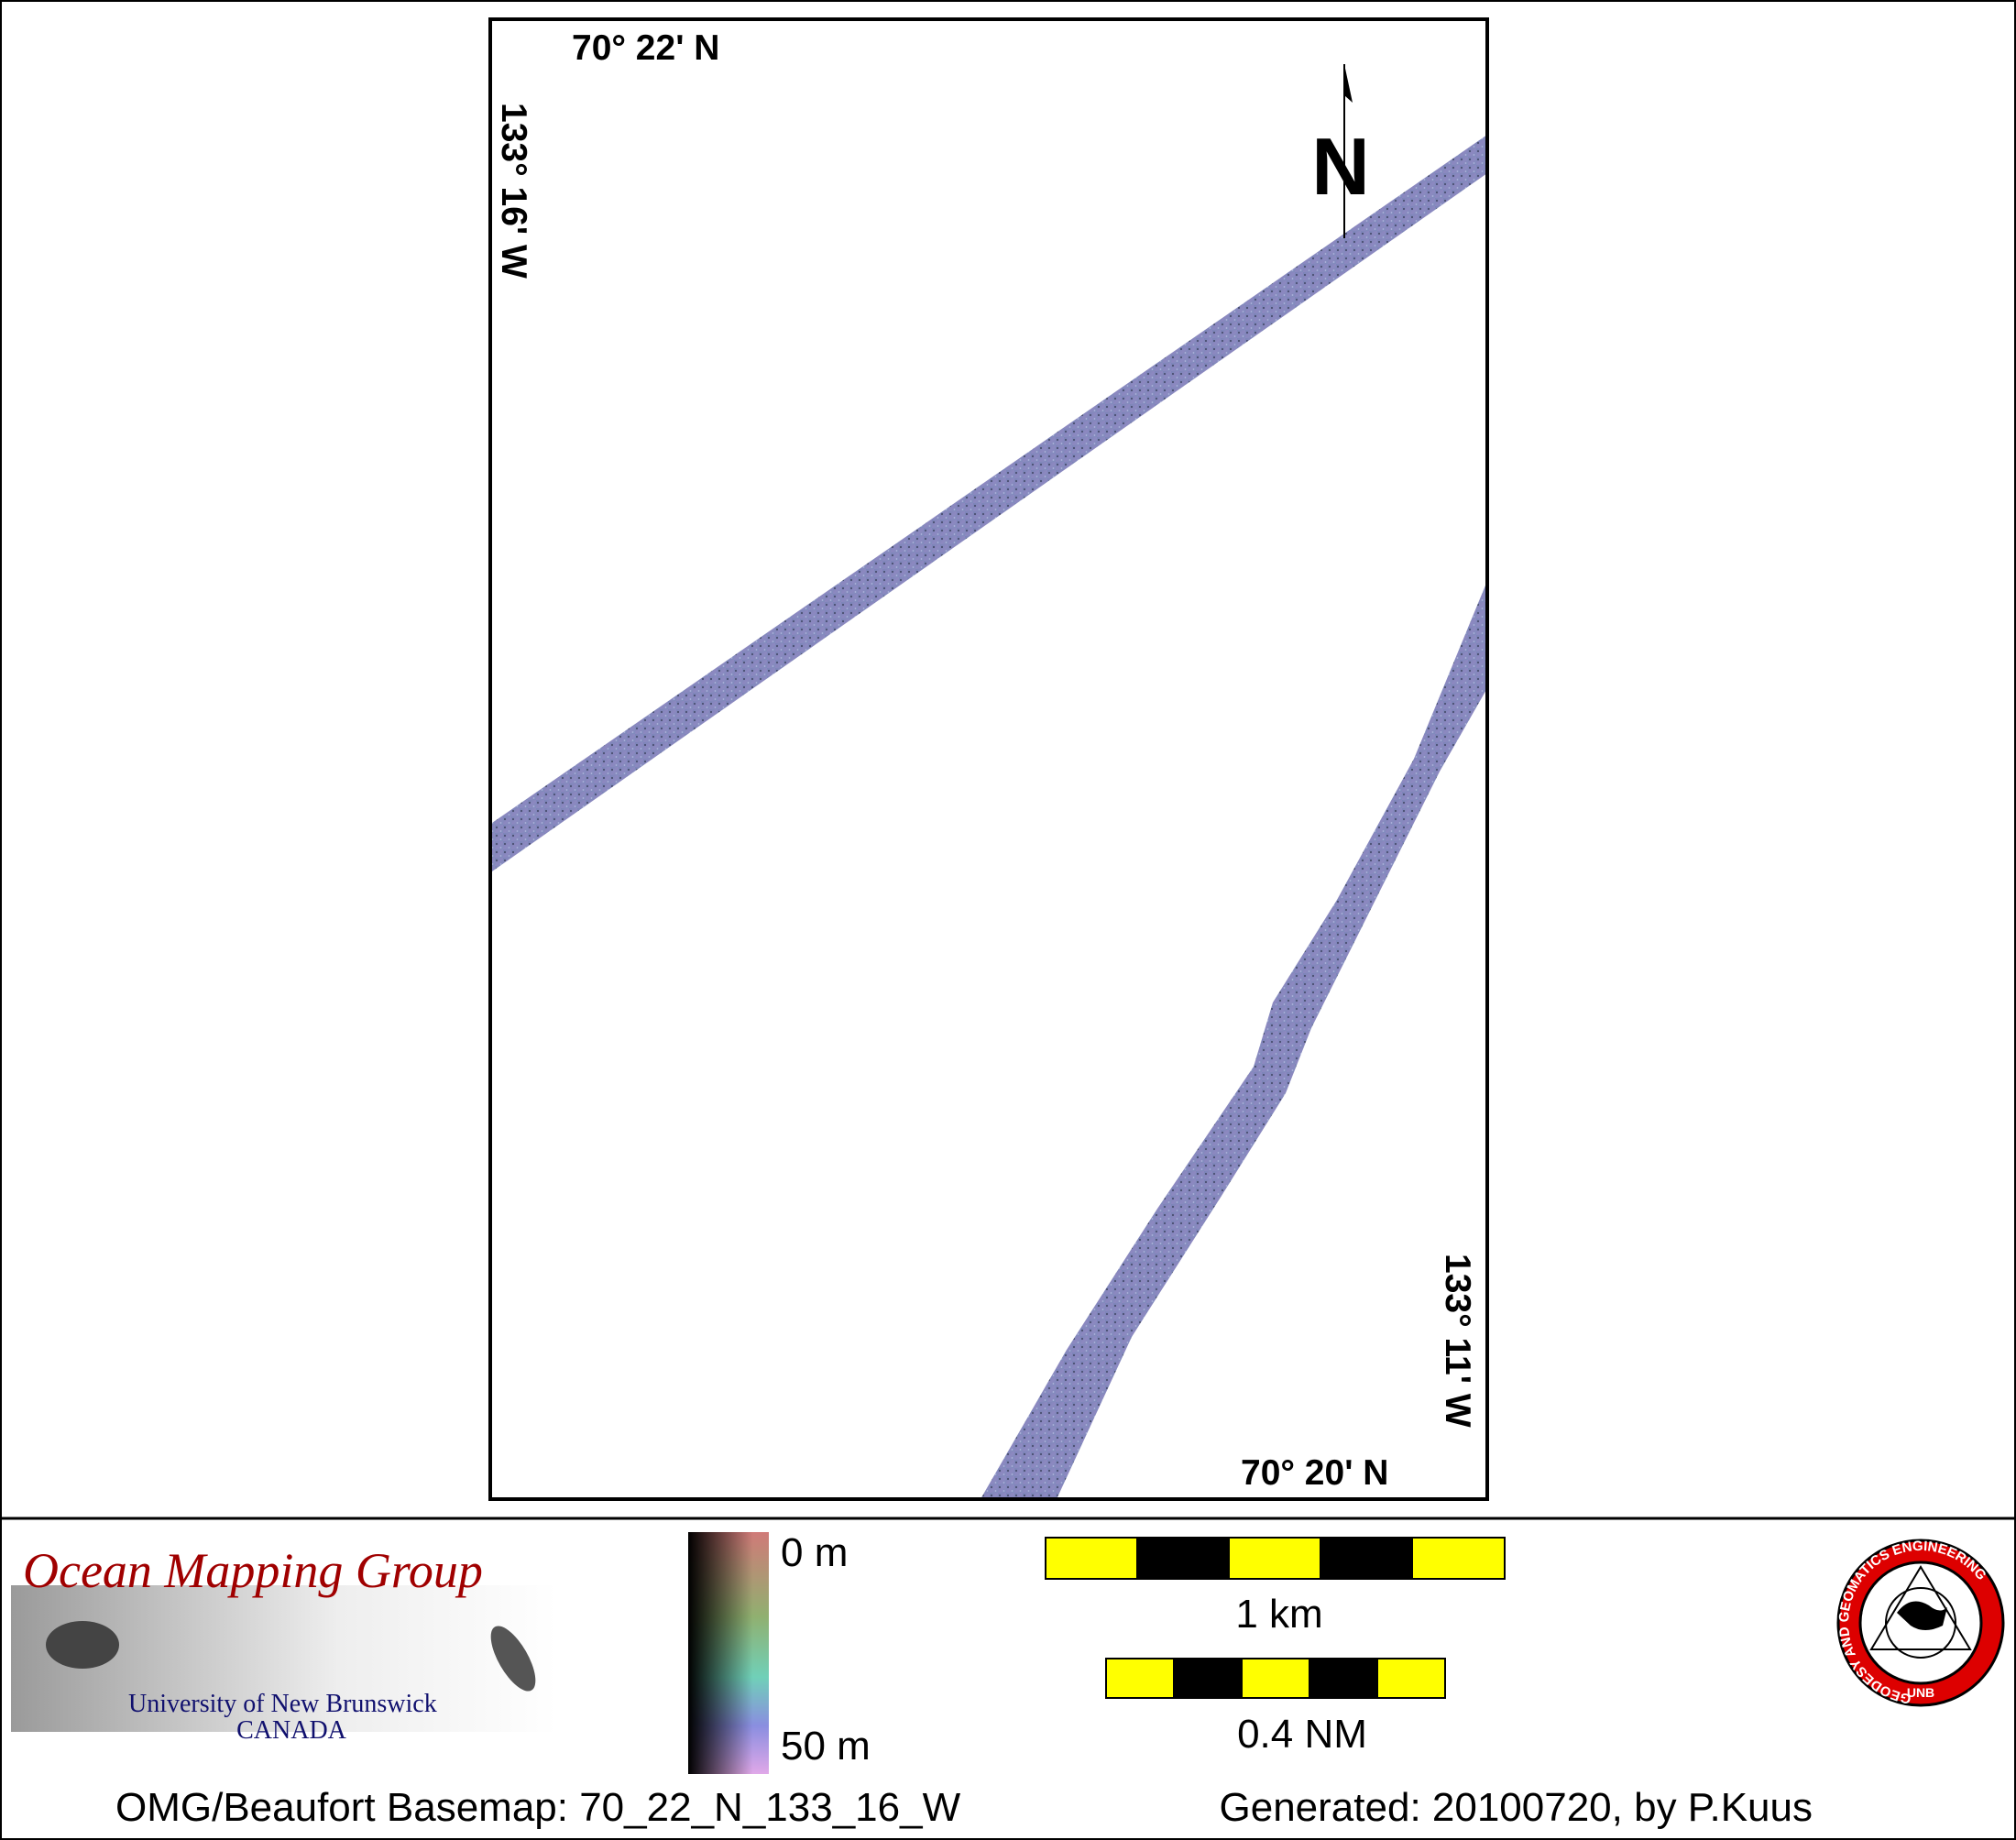  What do you see at coordinates (1302, 1734) in the screenshot?
I see `scale-label: 0.4 NM` at bounding box center [1302, 1734].